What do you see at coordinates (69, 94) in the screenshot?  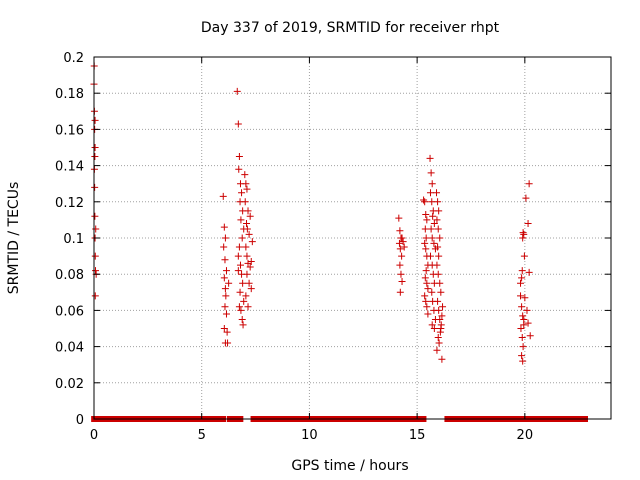 I see `y-tick-label: 0.18` at bounding box center [69, 94].